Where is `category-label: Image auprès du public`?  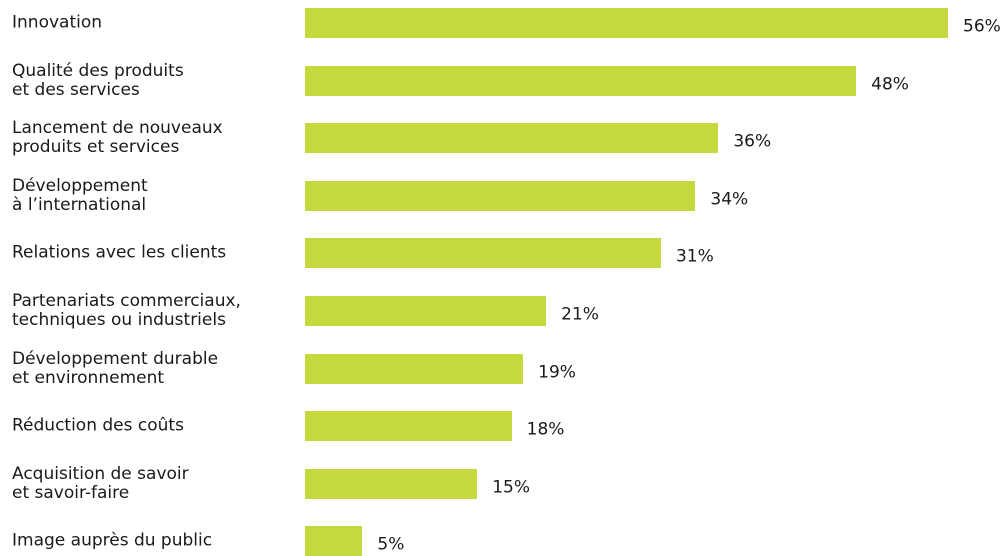 category-label: Image auprès du public is located at coordinates (112, 540).